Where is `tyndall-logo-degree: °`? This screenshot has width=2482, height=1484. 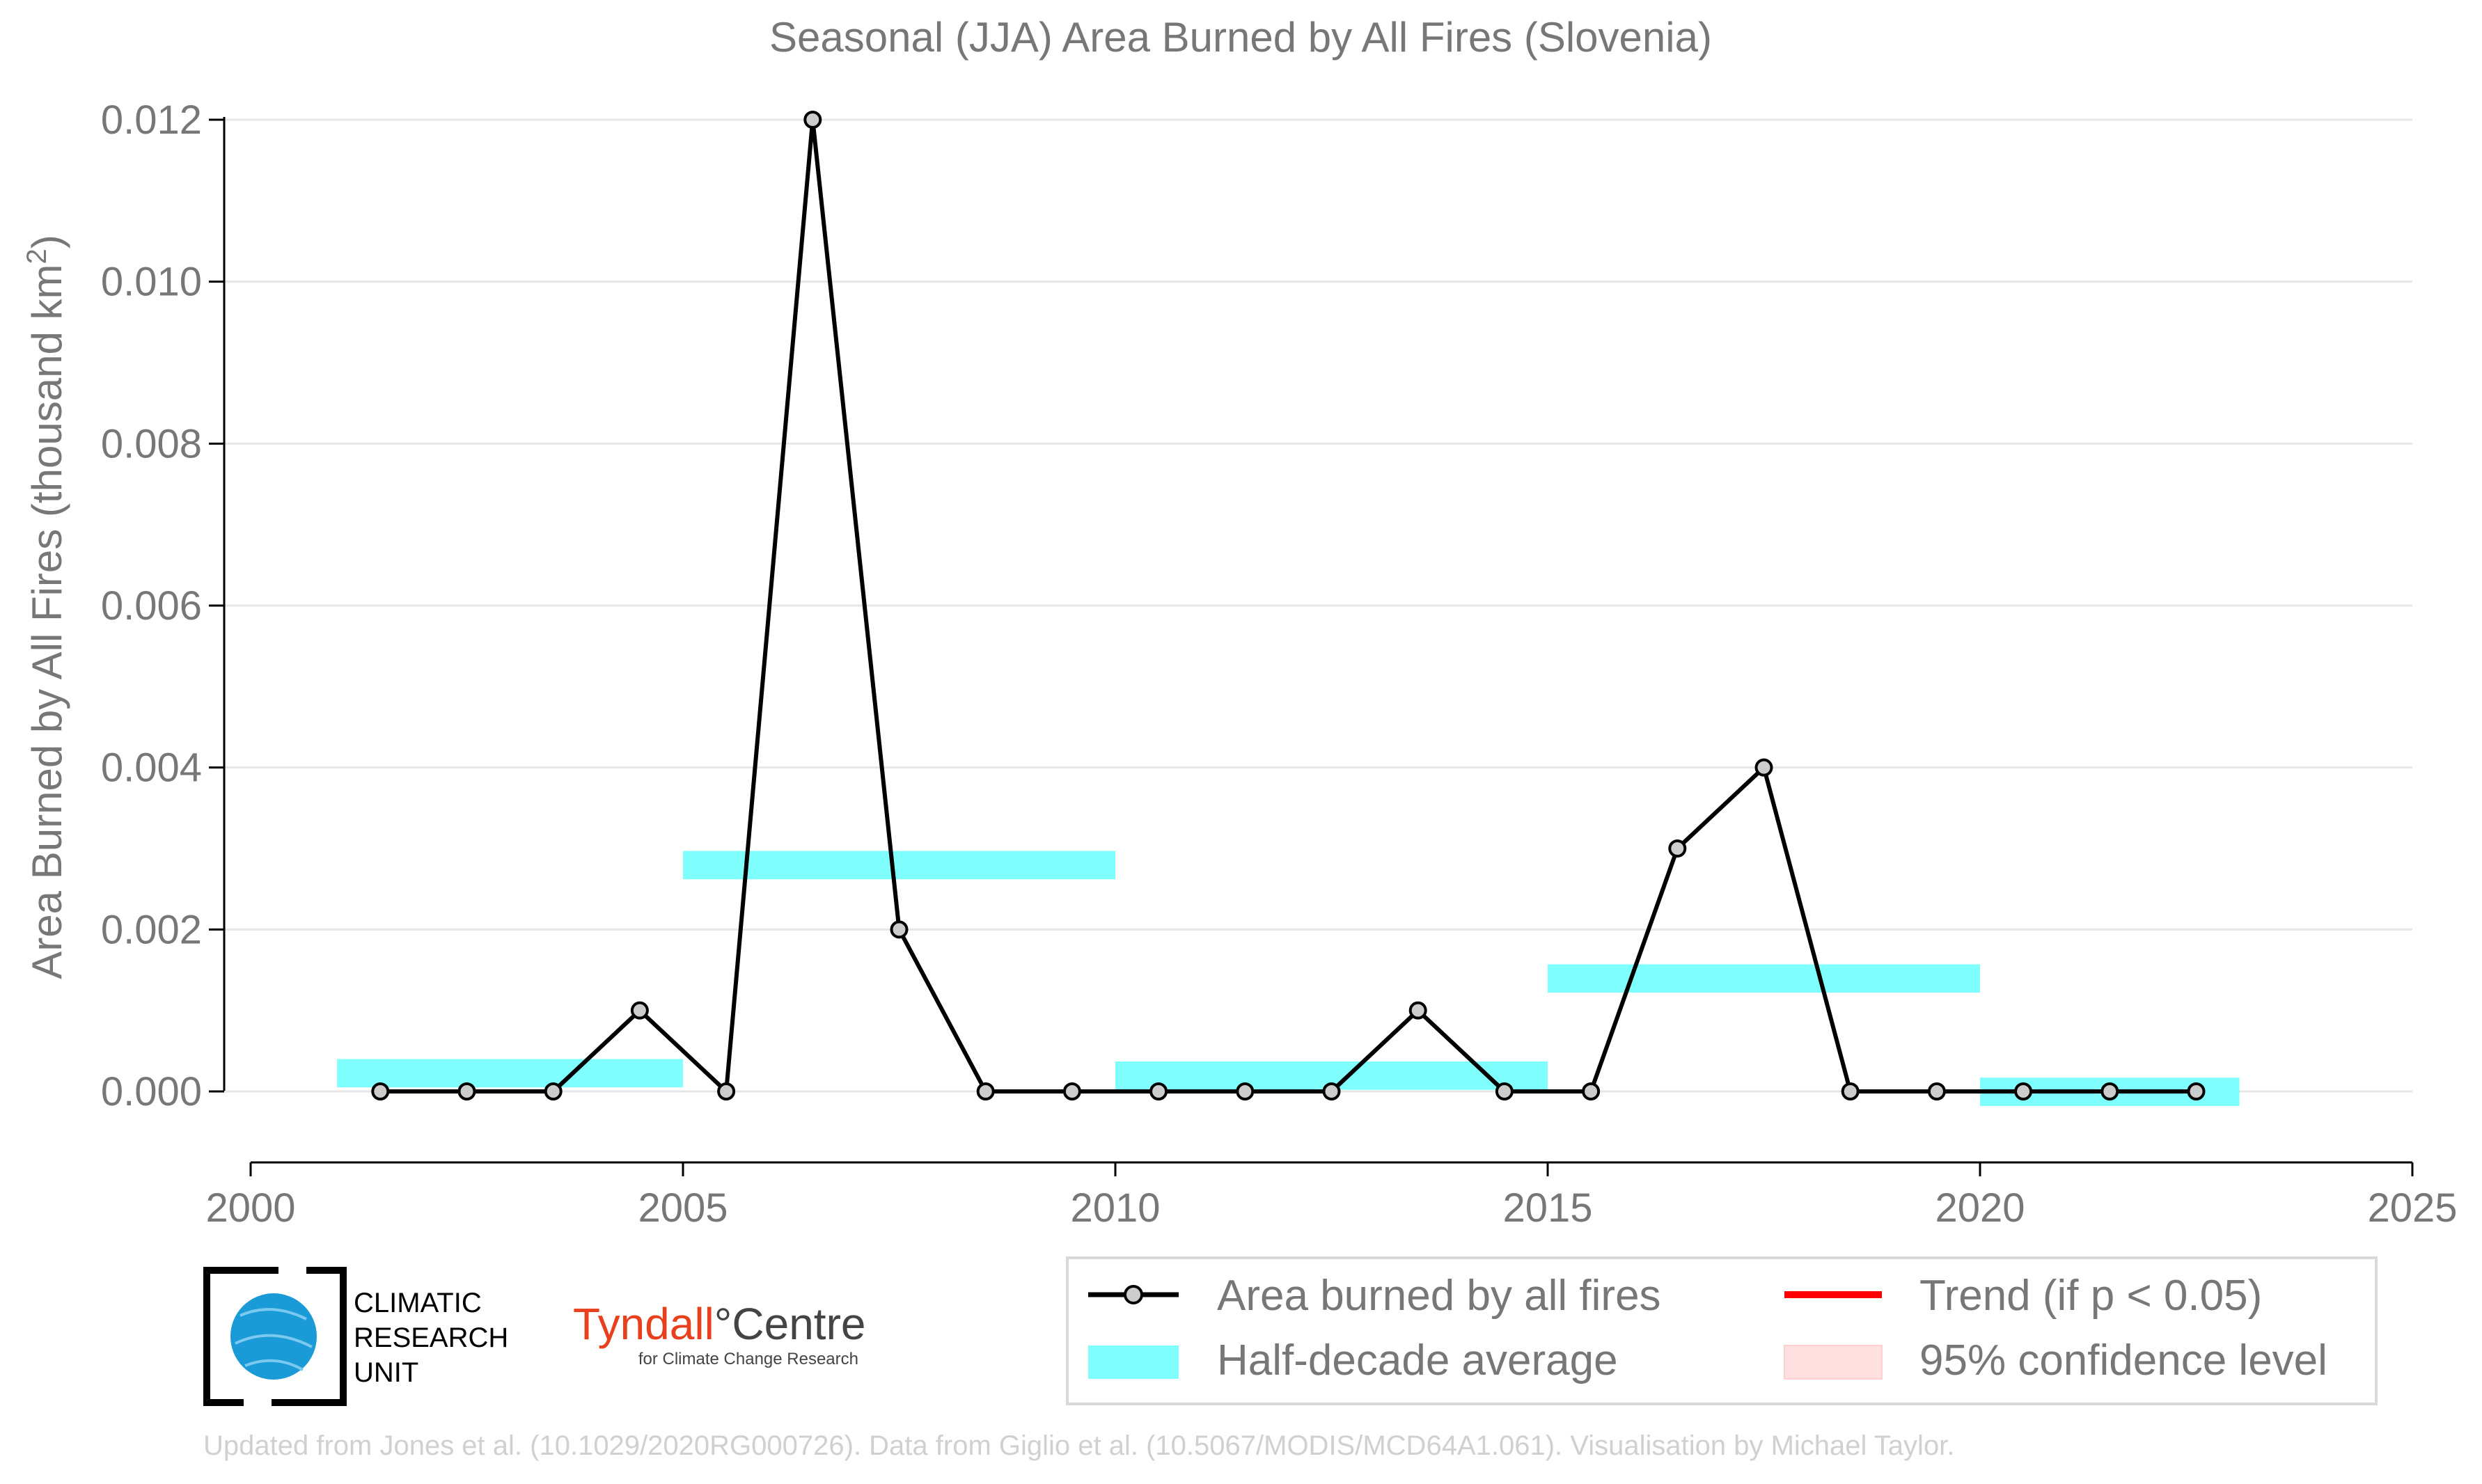 tyndall-logo-degree: ° is located at coordinates (723, 1324).